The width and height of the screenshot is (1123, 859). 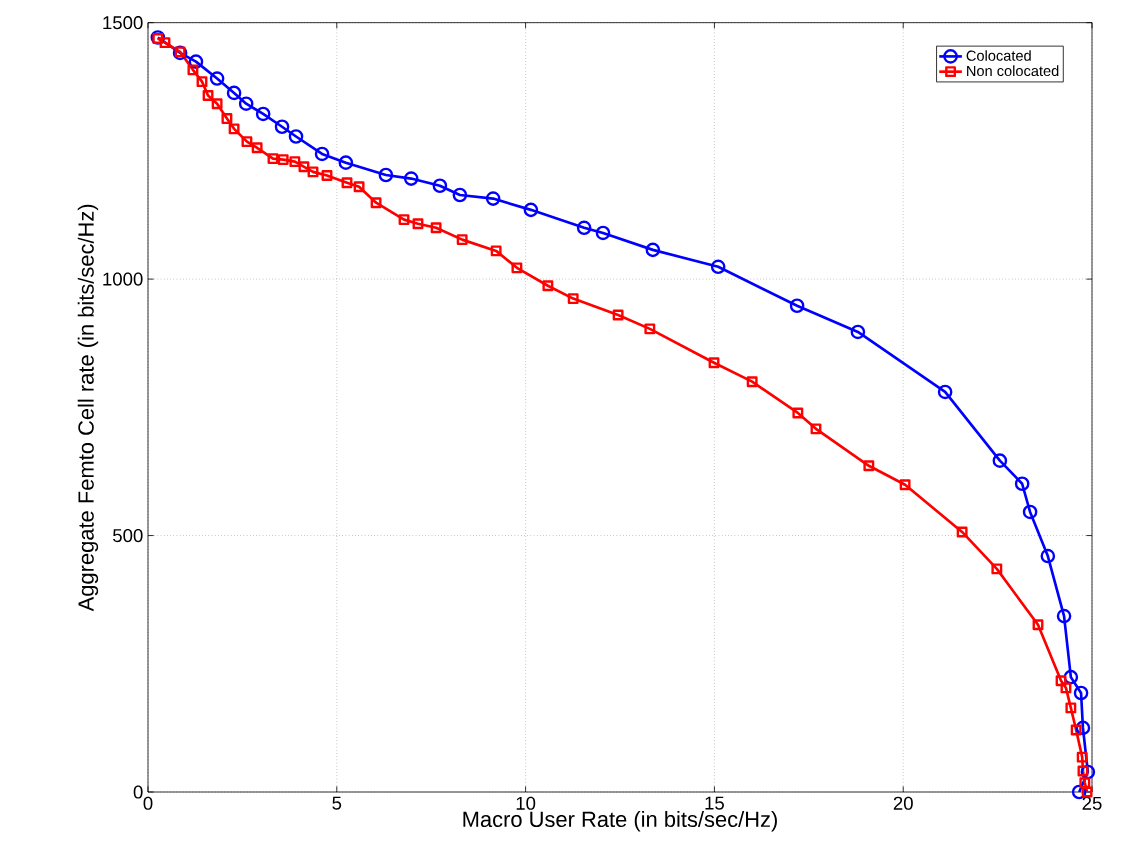 I want to click on legend-label: Colocated, so click(x=998, y=55).